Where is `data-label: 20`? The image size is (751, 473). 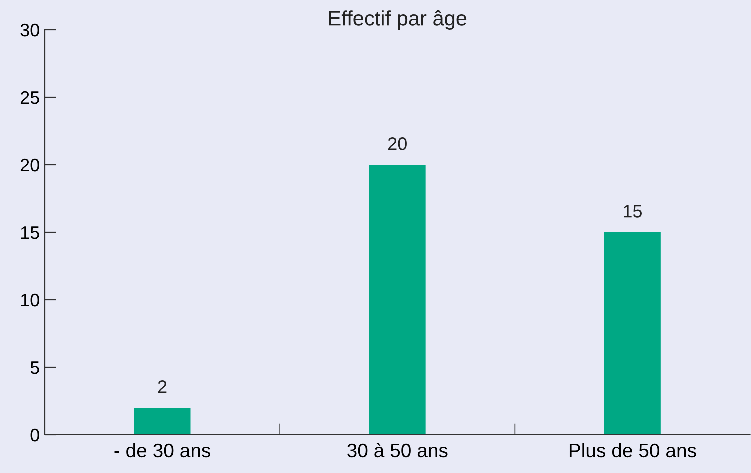 data-label: 20 is located at coordinates (397, 144).